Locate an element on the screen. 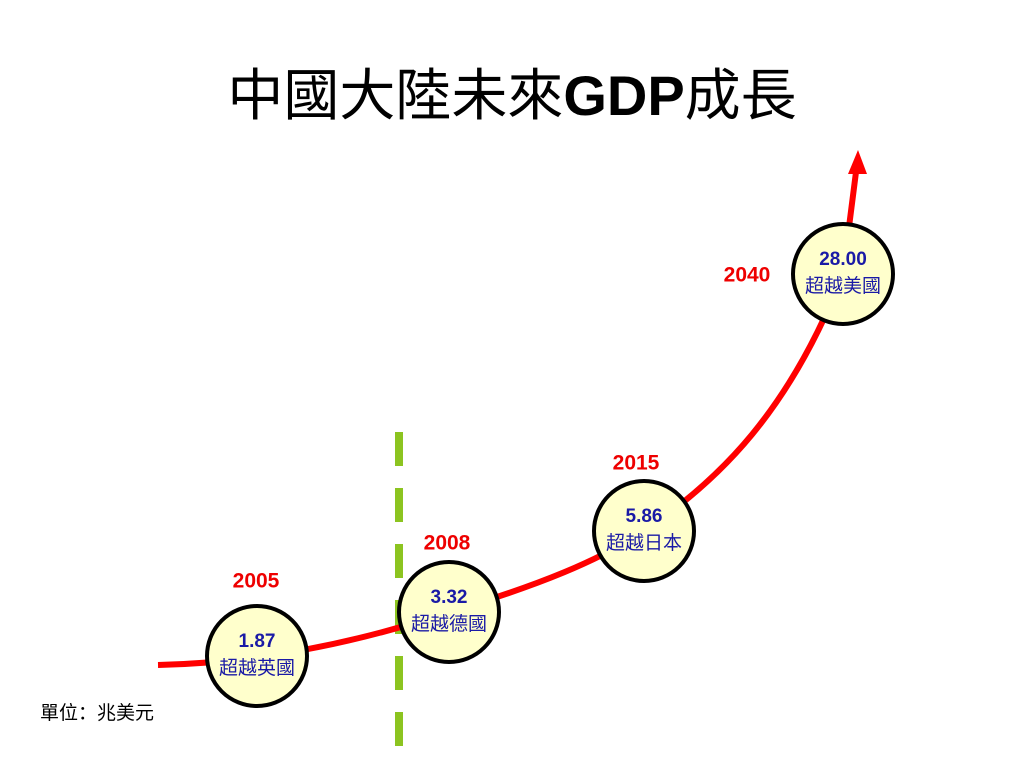  node-label: 超越德國 is located at coordinates (449, 624).